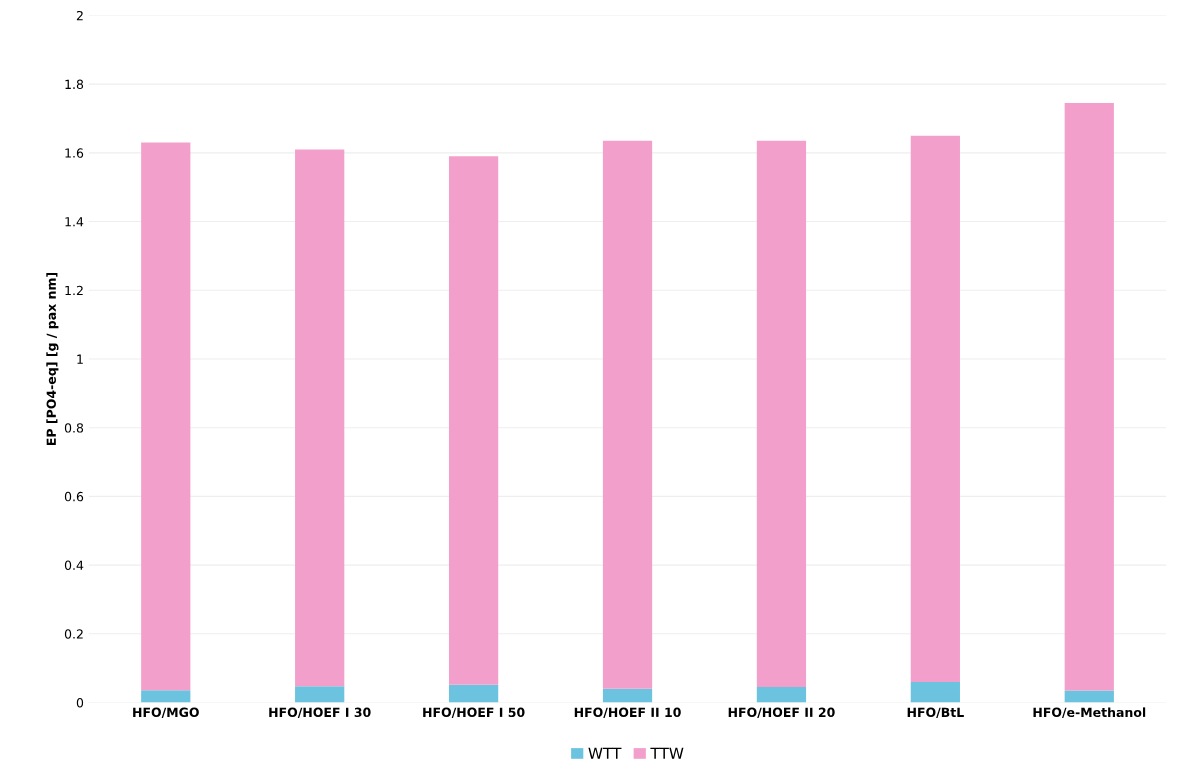  Describe the element at coordinates (74, 290) in the screenshot. I see `y-tick-label: 1.2` at that location.